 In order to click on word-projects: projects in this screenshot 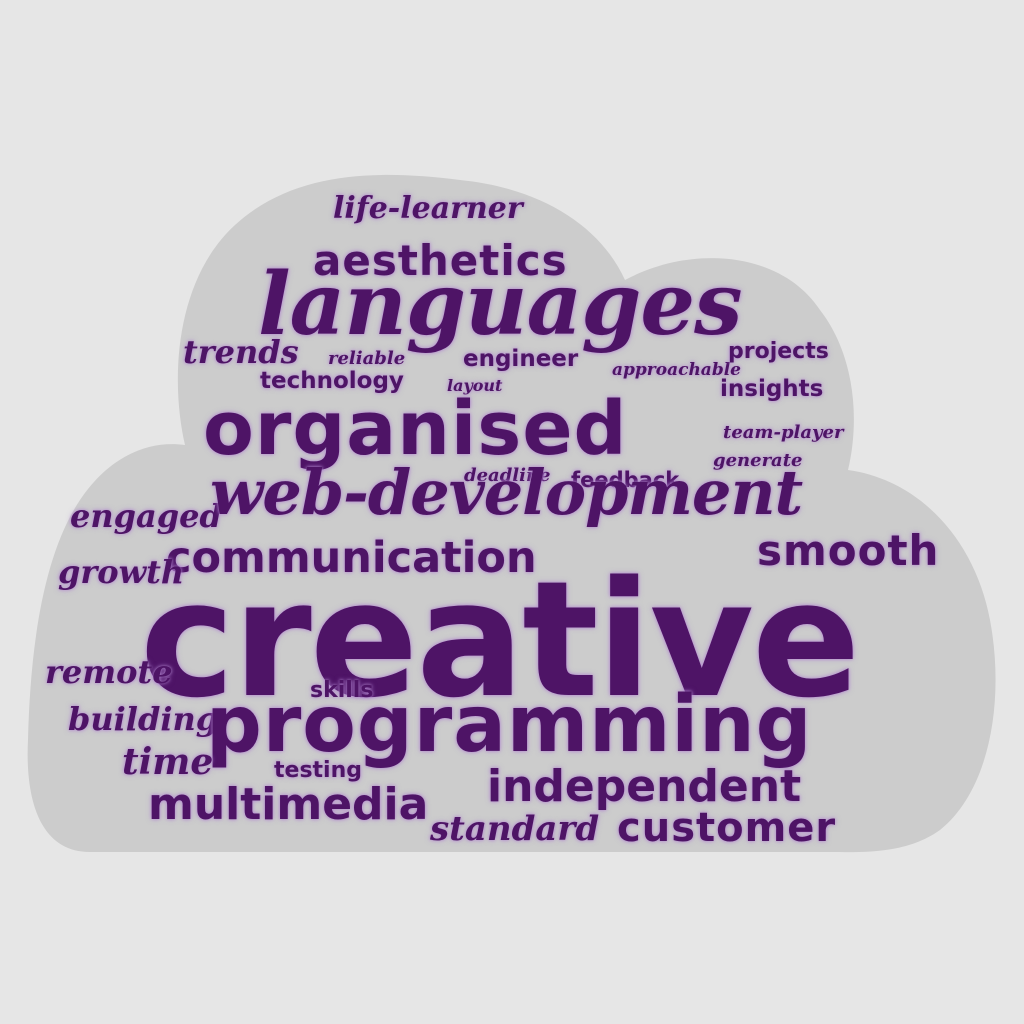, I will do `click(778, 351)`.